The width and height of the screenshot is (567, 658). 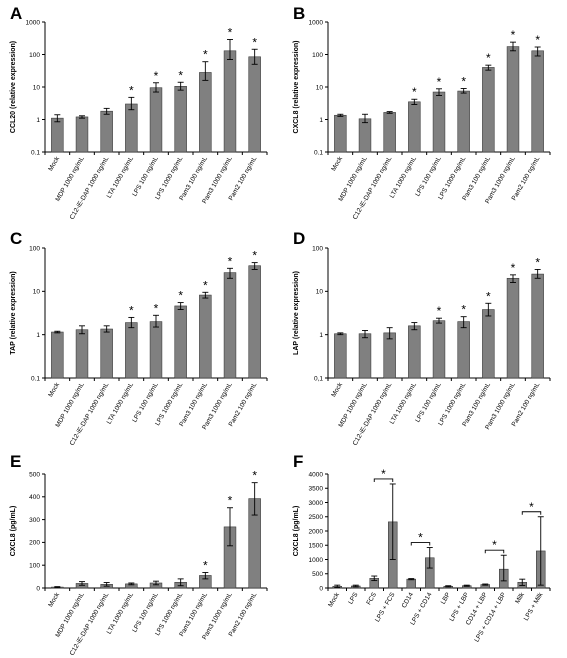 What do you see at coordinates (316, 489) in the screenshot?
I see `y-tick-label: 3500` at bounding box center [316, 489].